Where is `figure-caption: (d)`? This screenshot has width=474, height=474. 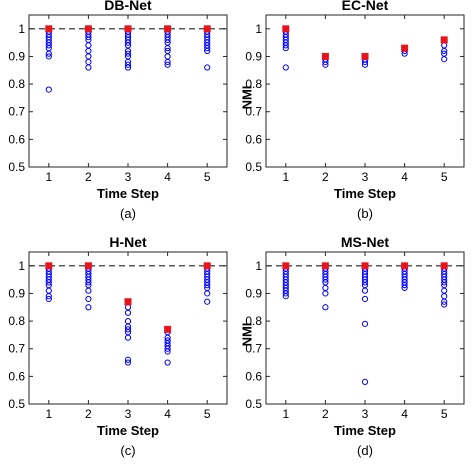
figure-caption: (d) is located at coordinates (365, 450).